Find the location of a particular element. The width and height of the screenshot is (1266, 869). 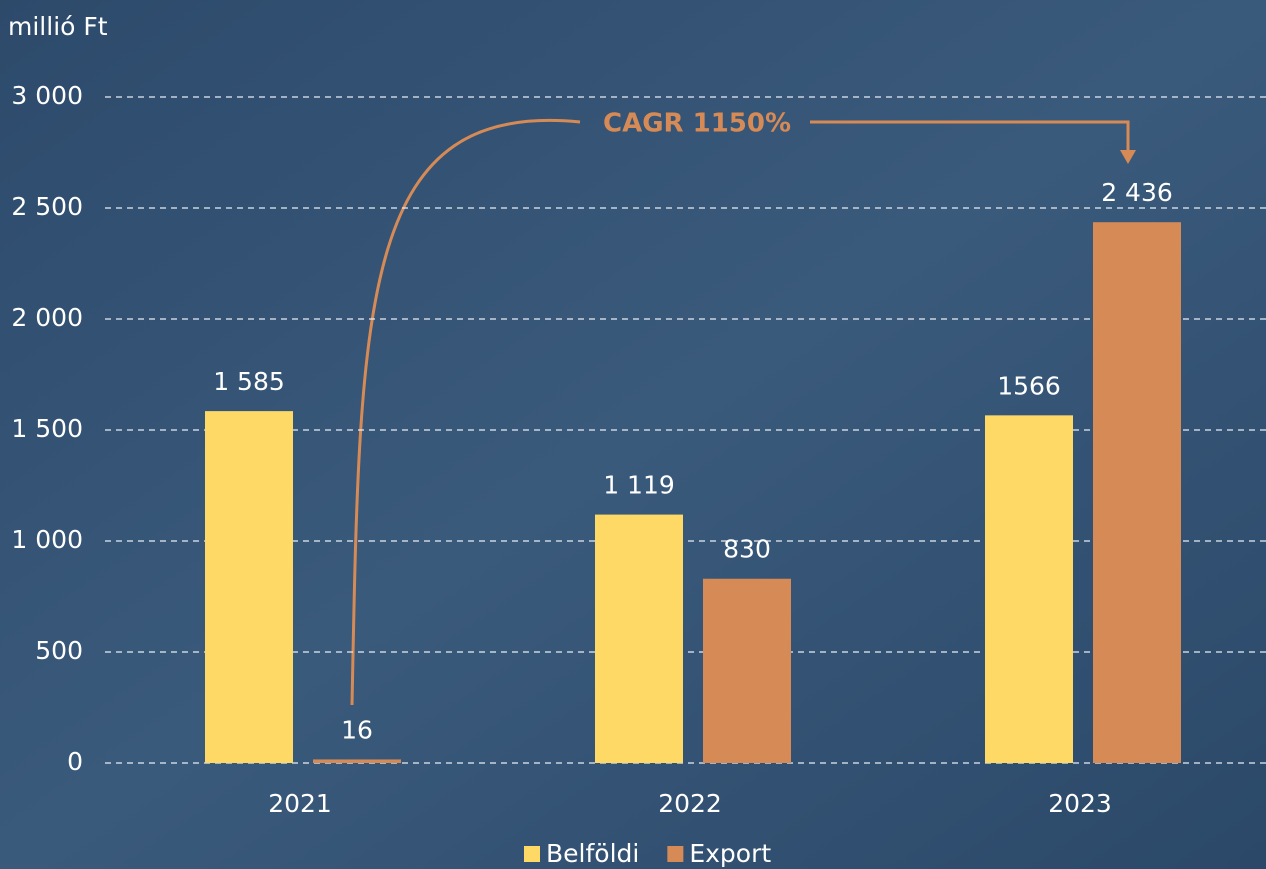

arrow-head is located at coordinates (1128, 157).